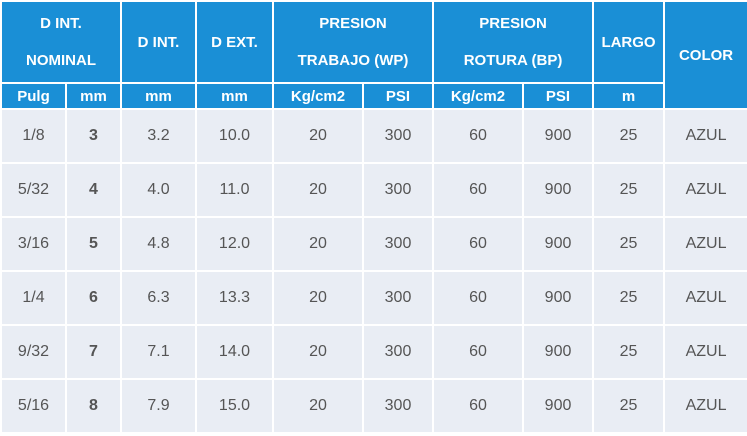  What do you see at coordinates (234, 136) in the screenshot?
I see `cell: 10.0` at bounding box center [234, 136].